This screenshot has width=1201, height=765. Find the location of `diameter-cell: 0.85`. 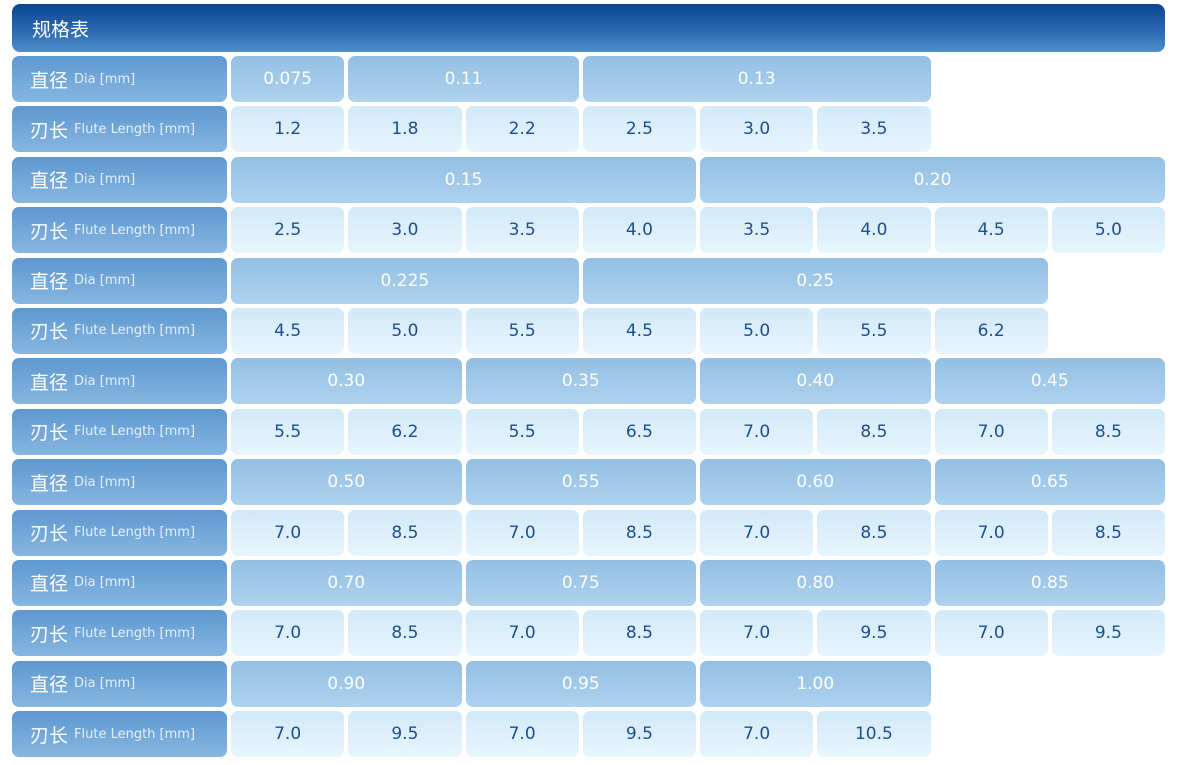

diameter-cell: 0.85 is located at coordinates (1049, 582).